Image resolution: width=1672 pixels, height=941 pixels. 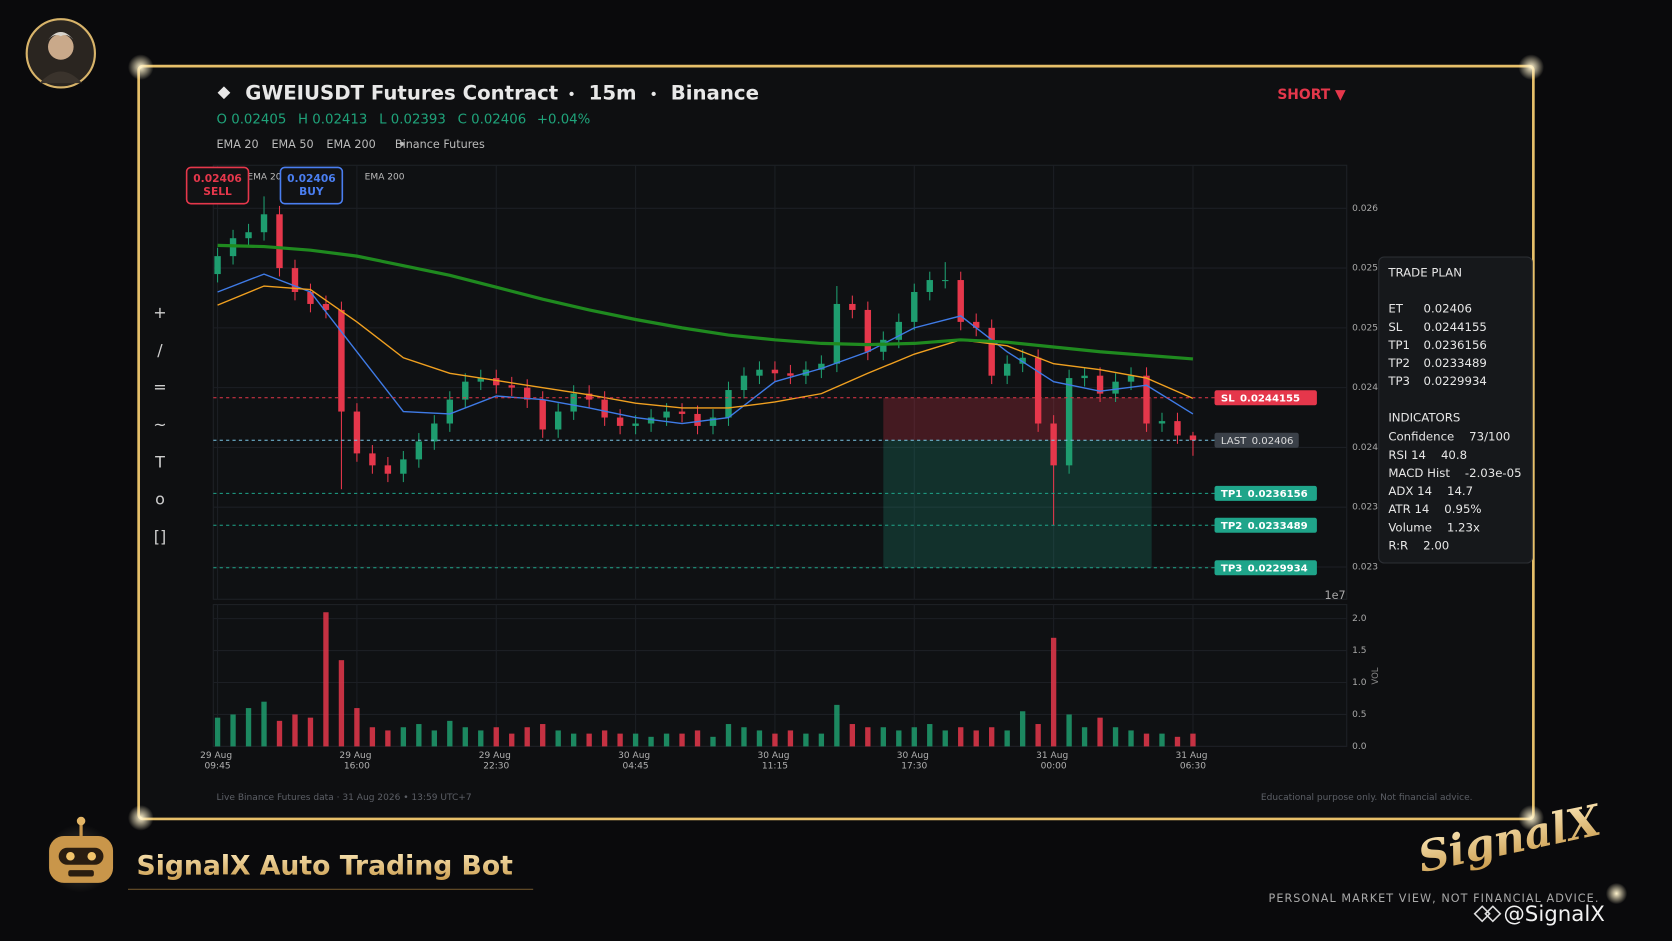 What do you see at coordinates (715, 92) in the screenshot?
I see `exchange: Binance` at bounding box center [715, 92].